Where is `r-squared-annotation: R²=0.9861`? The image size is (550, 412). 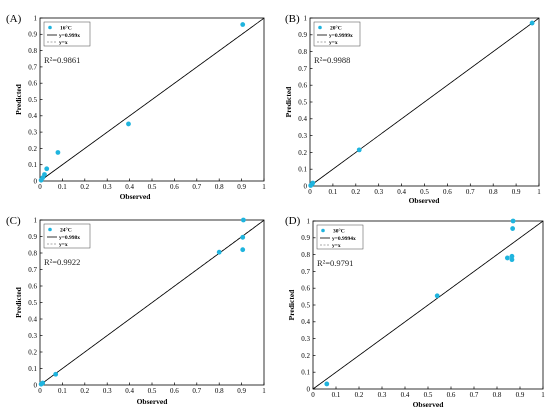 r-squared-annotation: R²=0.9861 is located at coordinates (62, 60).